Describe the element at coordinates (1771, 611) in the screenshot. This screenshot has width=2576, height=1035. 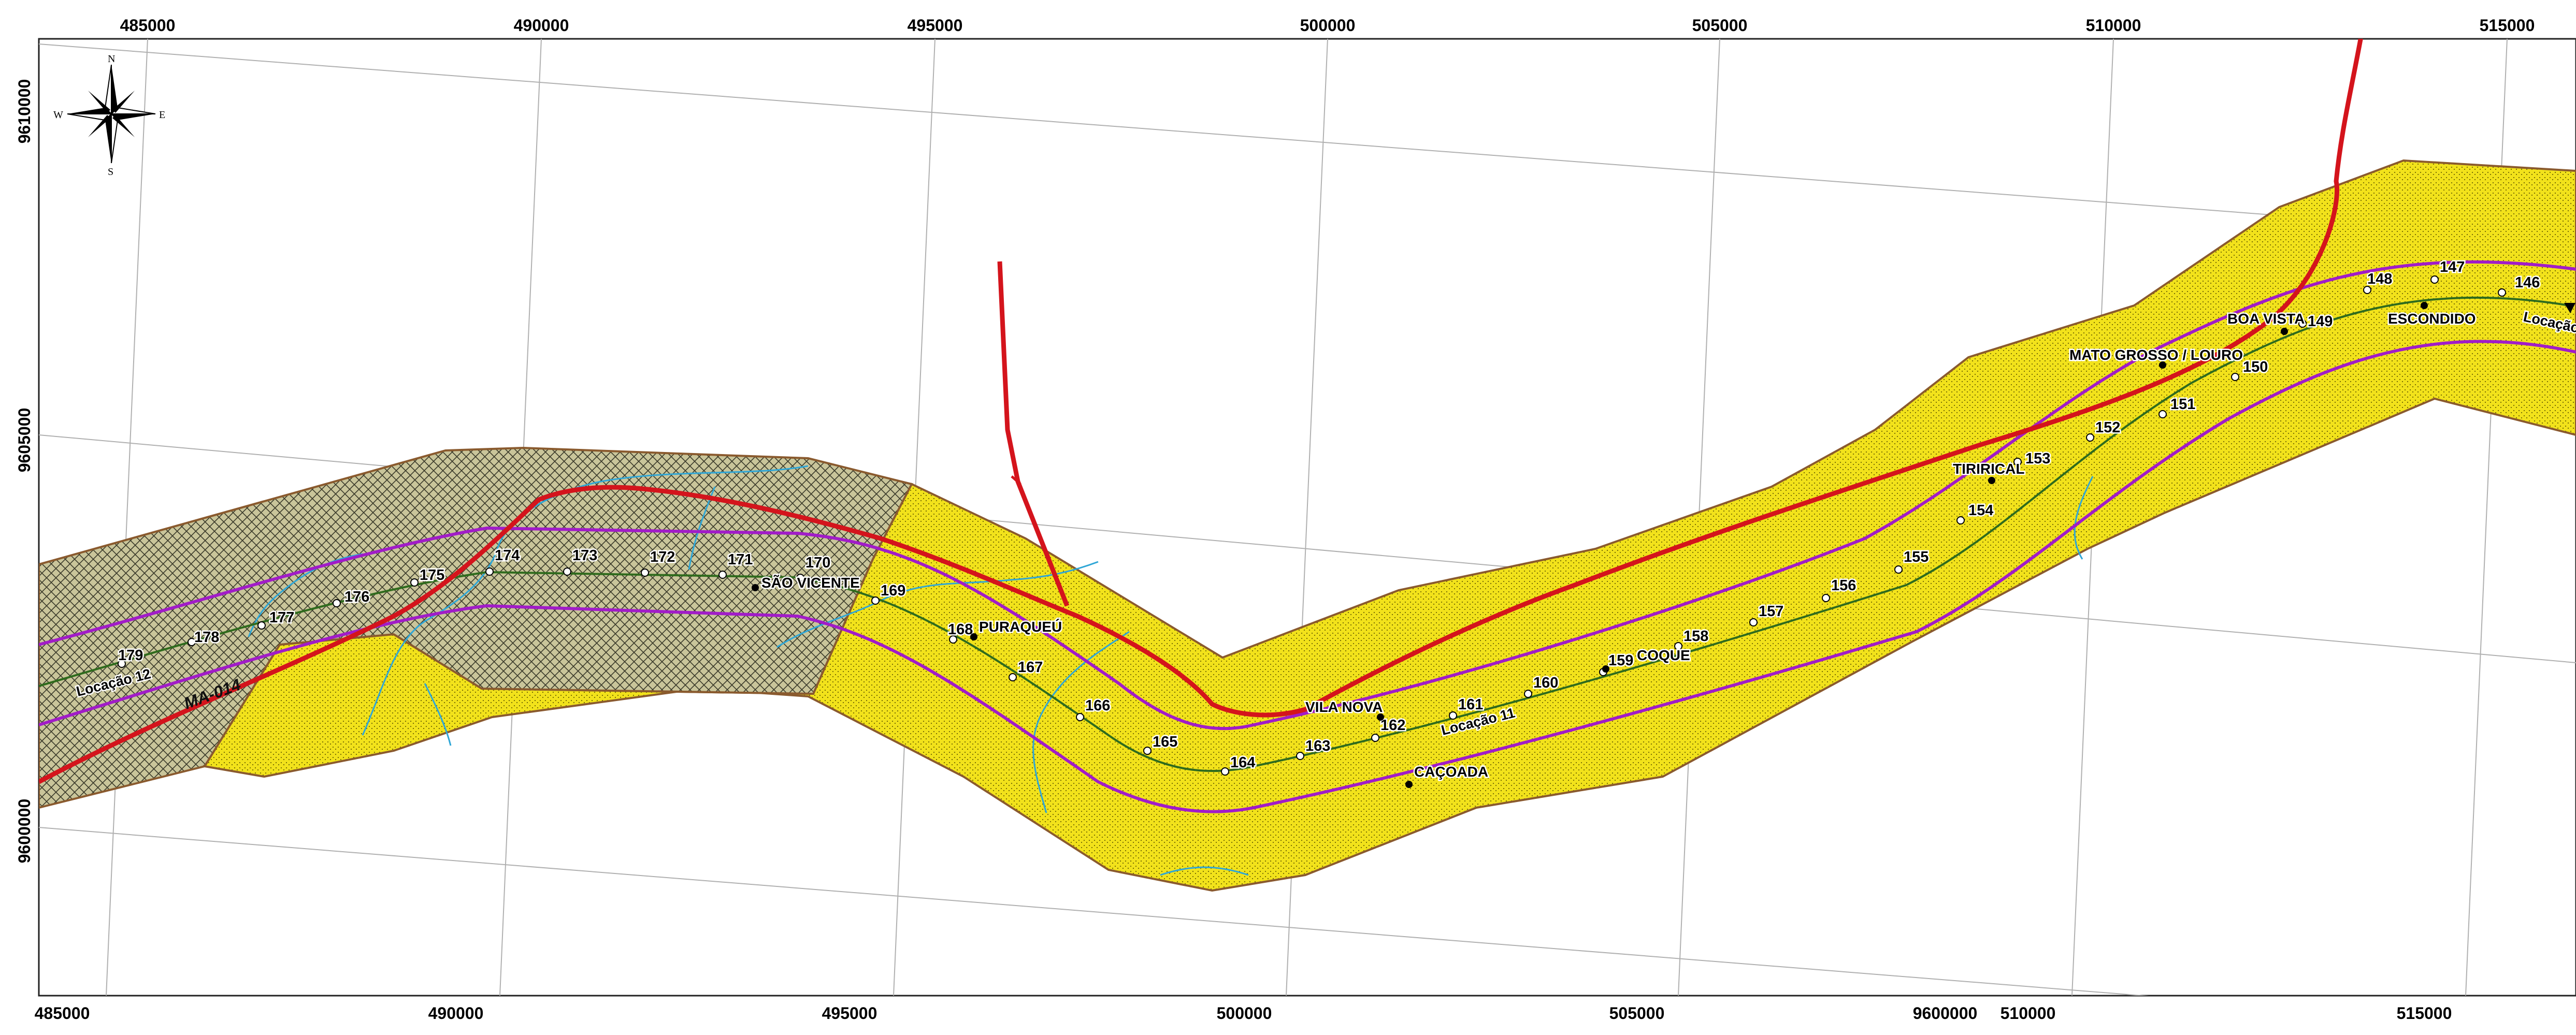
I see `station-label-157: 157` at that location.